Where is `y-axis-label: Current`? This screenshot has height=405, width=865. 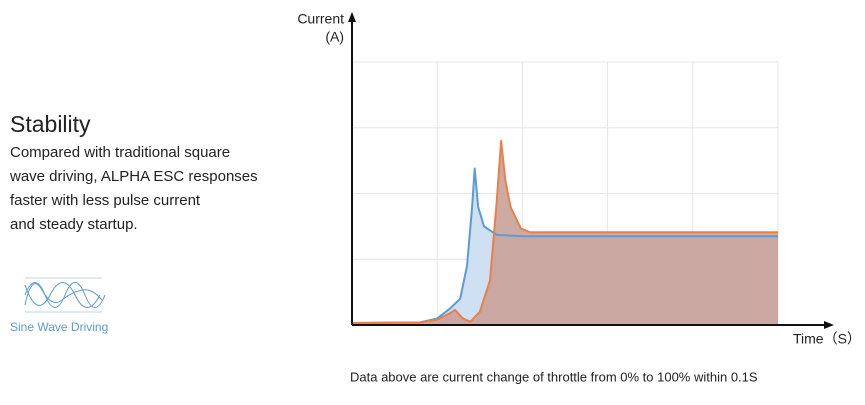
y-axis-label: Current is located at coordinates (320, 19).